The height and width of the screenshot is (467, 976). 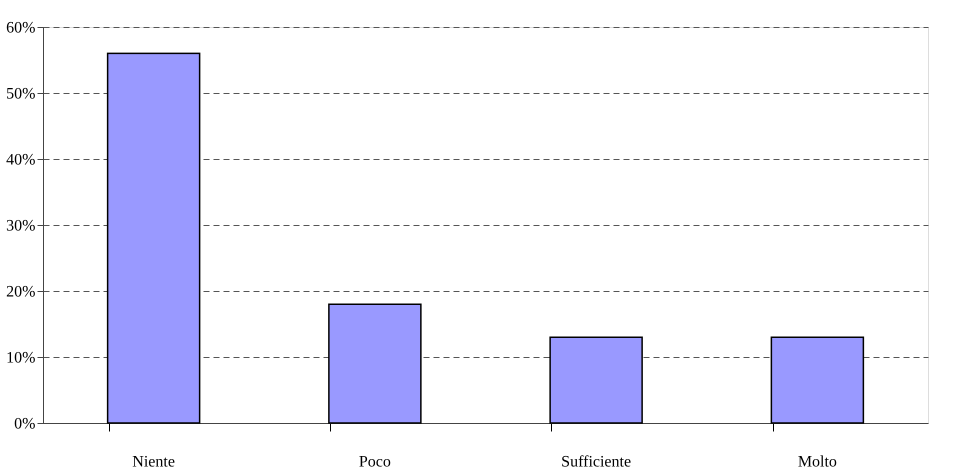 I want to click on y-tick-label: 20%, so click(x=21, y=292).